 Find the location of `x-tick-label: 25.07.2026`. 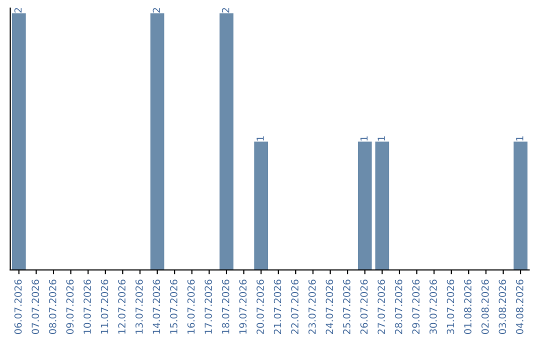

x-tick-label: 25.07.2026 is located at coordinates (346, 307).